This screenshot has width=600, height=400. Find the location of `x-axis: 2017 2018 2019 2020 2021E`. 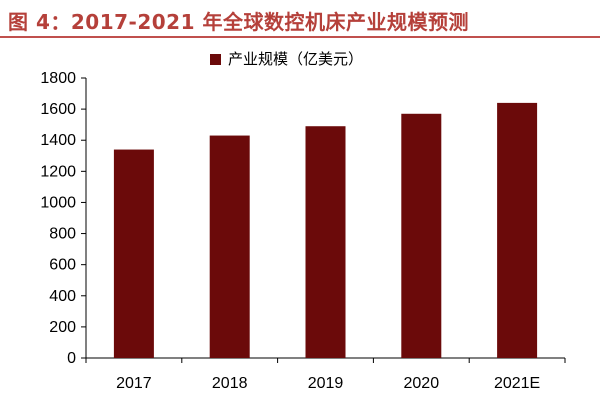

x-axis: 2017 2018 2019 2020 2021E is located at coordinates (325, 374).